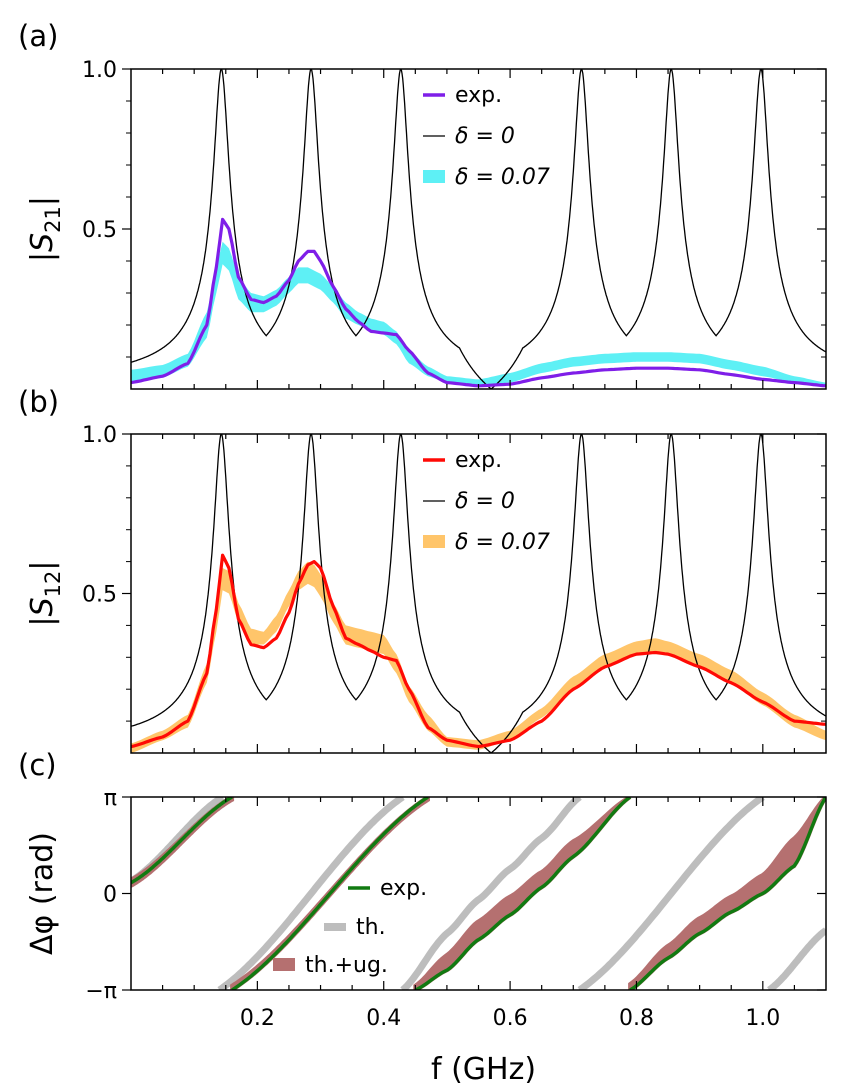 The width and height of the screenshot is (846, 1091). I want to click on x-tick-label: 0.4, so click(383, 1018).